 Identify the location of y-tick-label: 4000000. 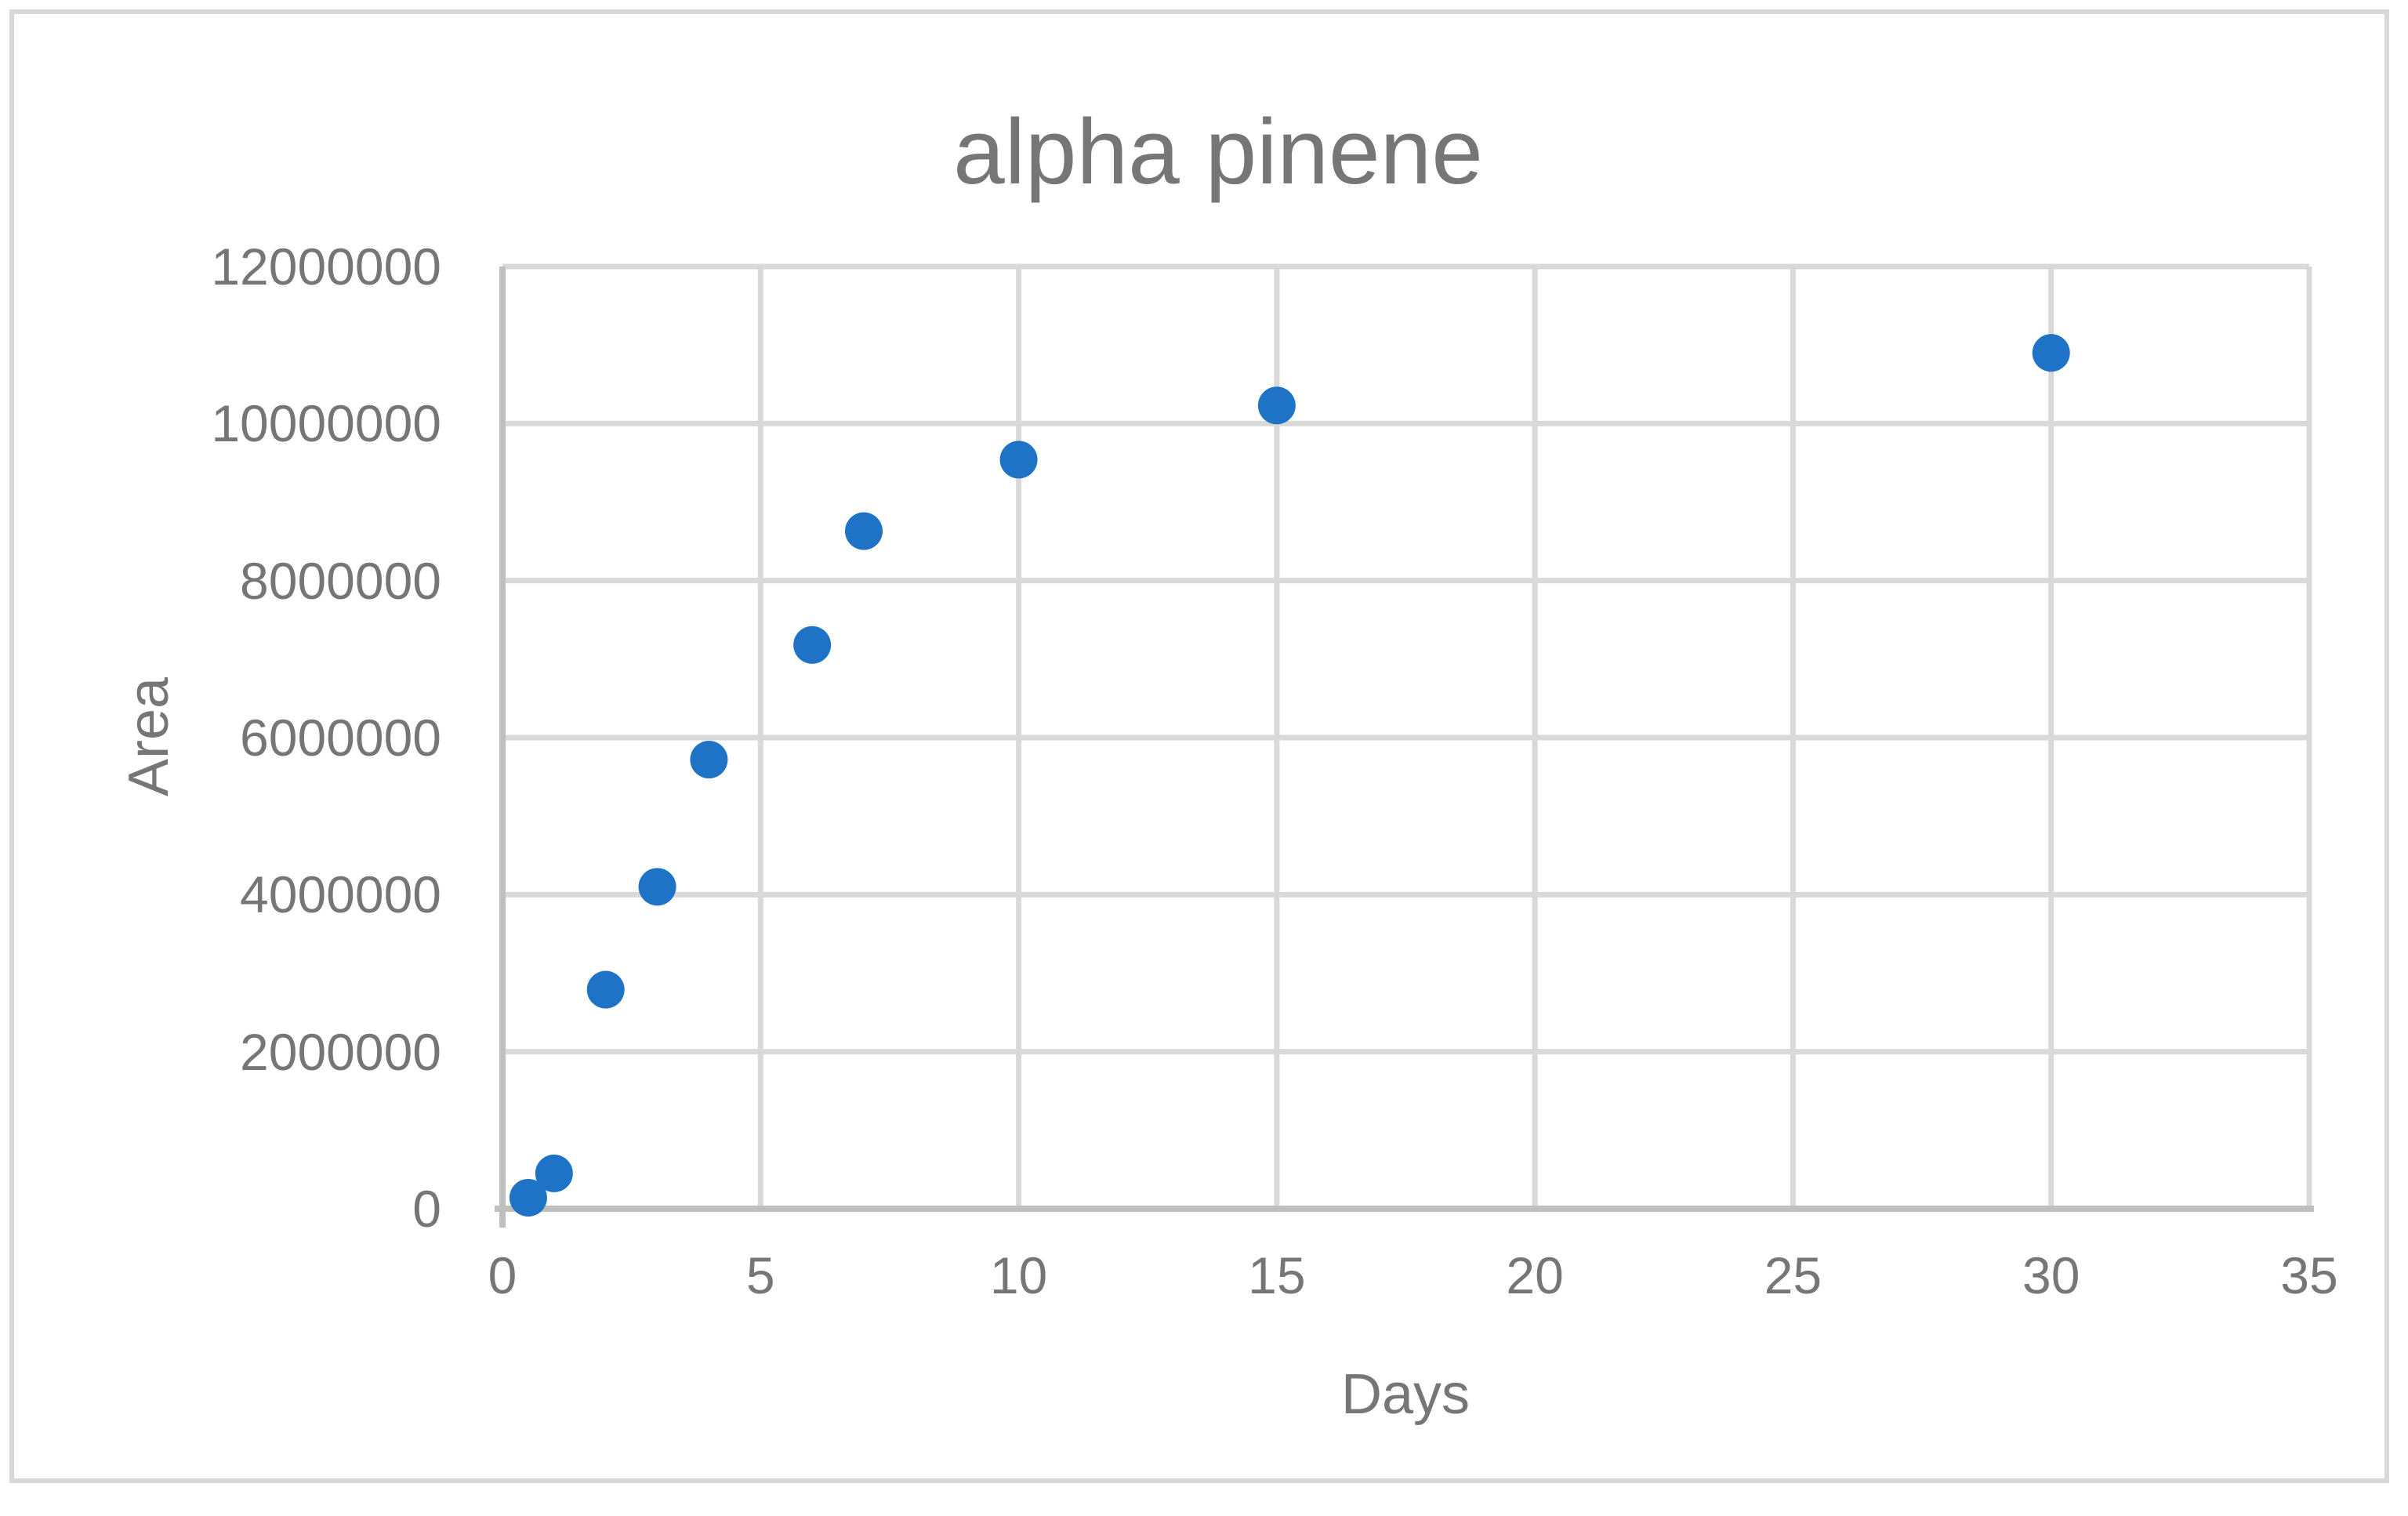
(340, 895).